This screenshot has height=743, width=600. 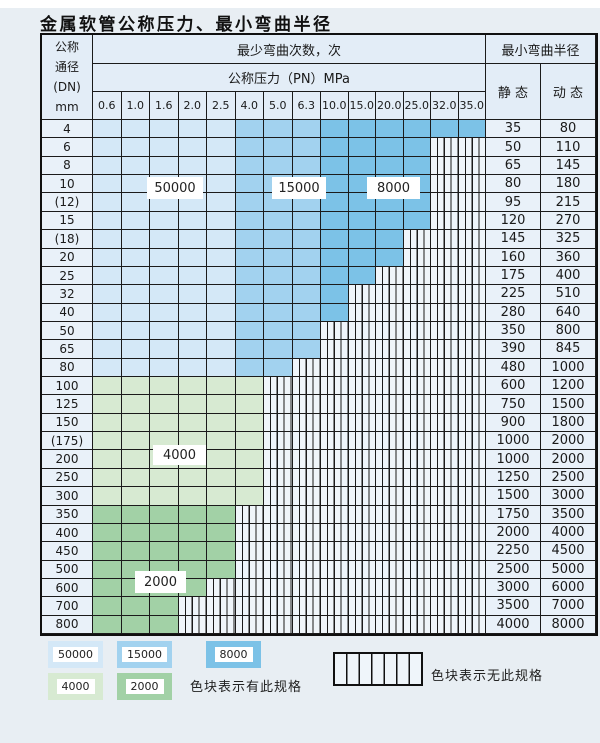 I want to click on dynamic-value-cell: 4000, so click(x=568, y=533).